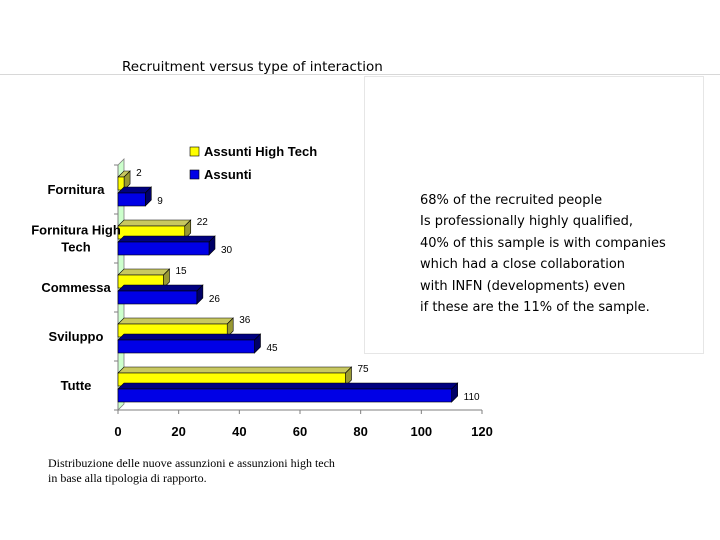 This screenshot has width=720, height=540. What do you see at coordinates (523, 286) in the screenshot?
I see `info-line-5: with INFN (developments) even` at bounding box center [523, 286].